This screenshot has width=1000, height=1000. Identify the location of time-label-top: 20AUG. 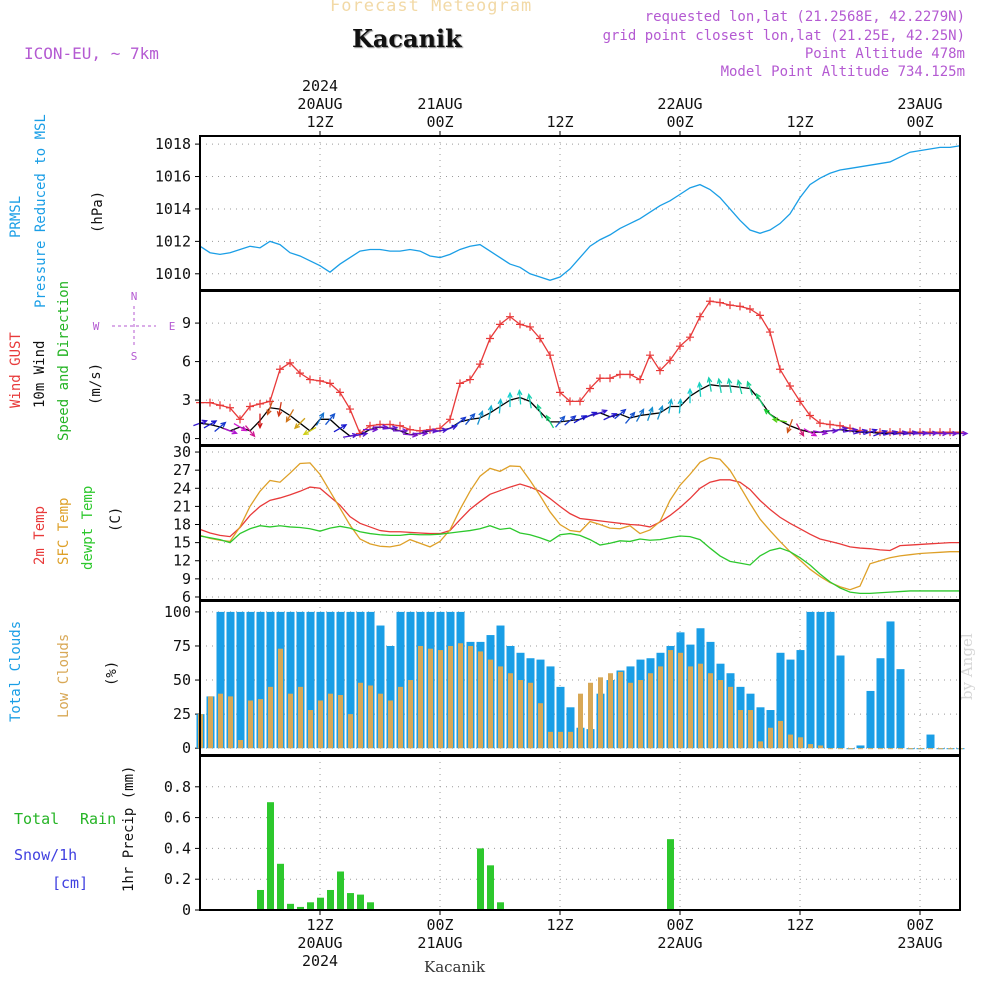
(319, 104).